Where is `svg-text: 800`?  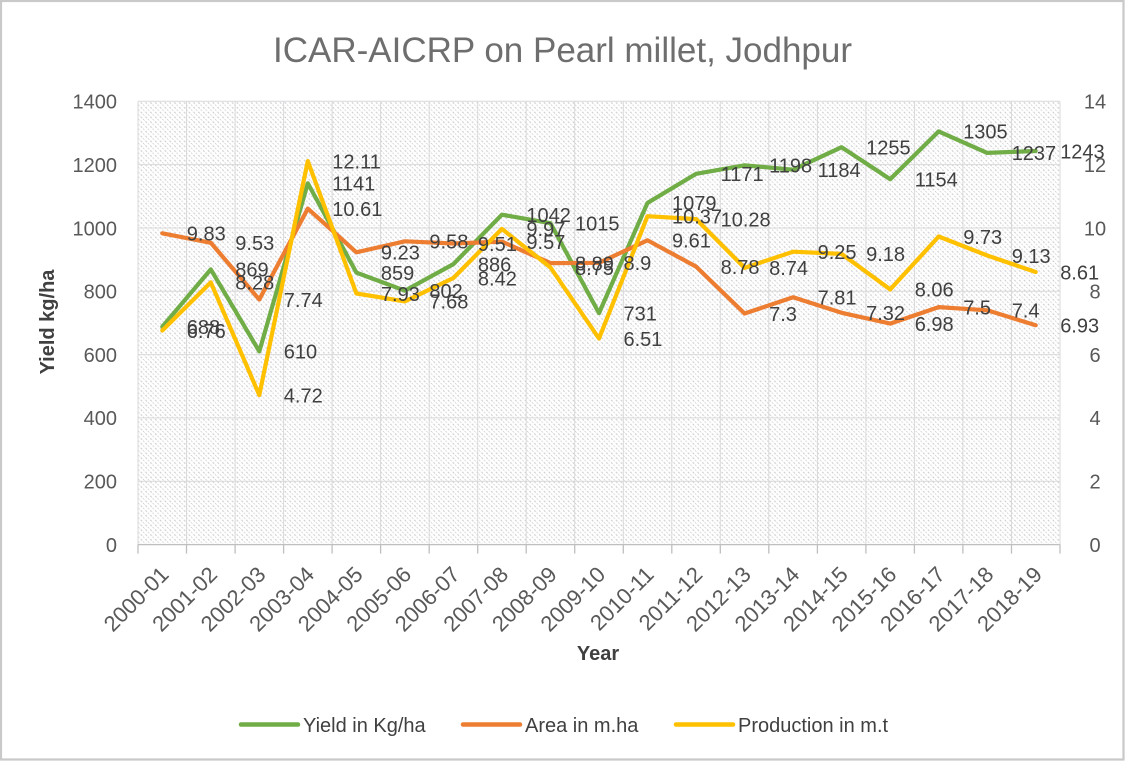 svg-text: 800 is located at coordinates (100, 293).